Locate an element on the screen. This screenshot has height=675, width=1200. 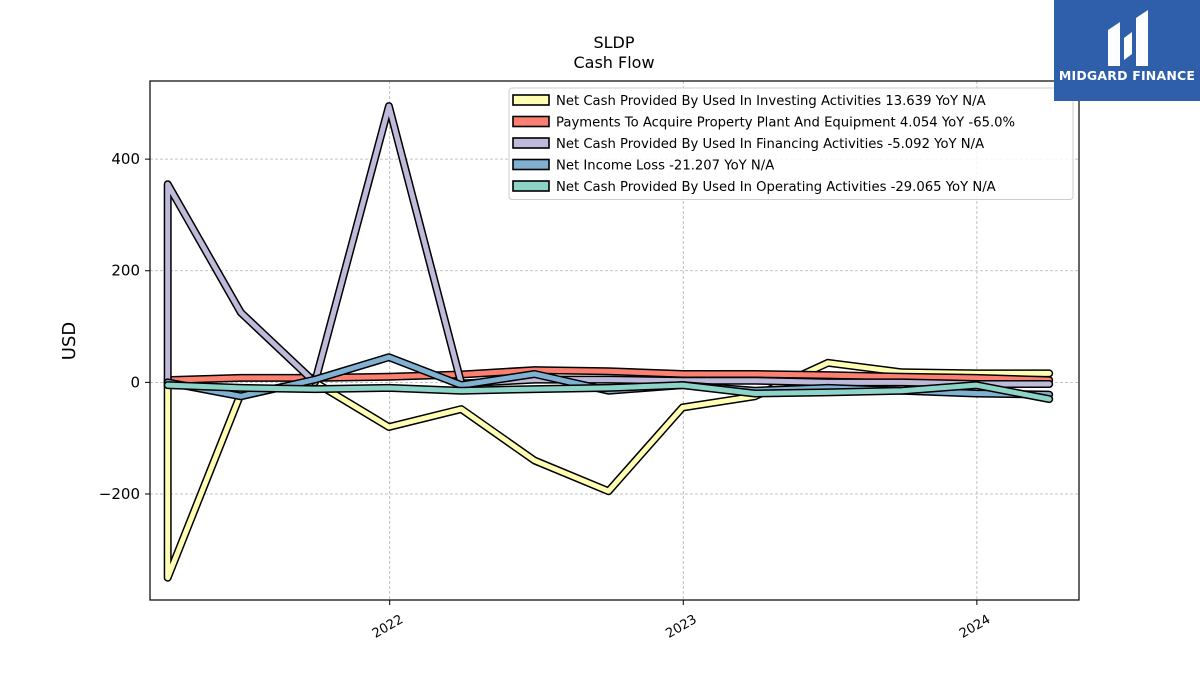
x-tick-label: 2023 is located at coordinates (681, 627).